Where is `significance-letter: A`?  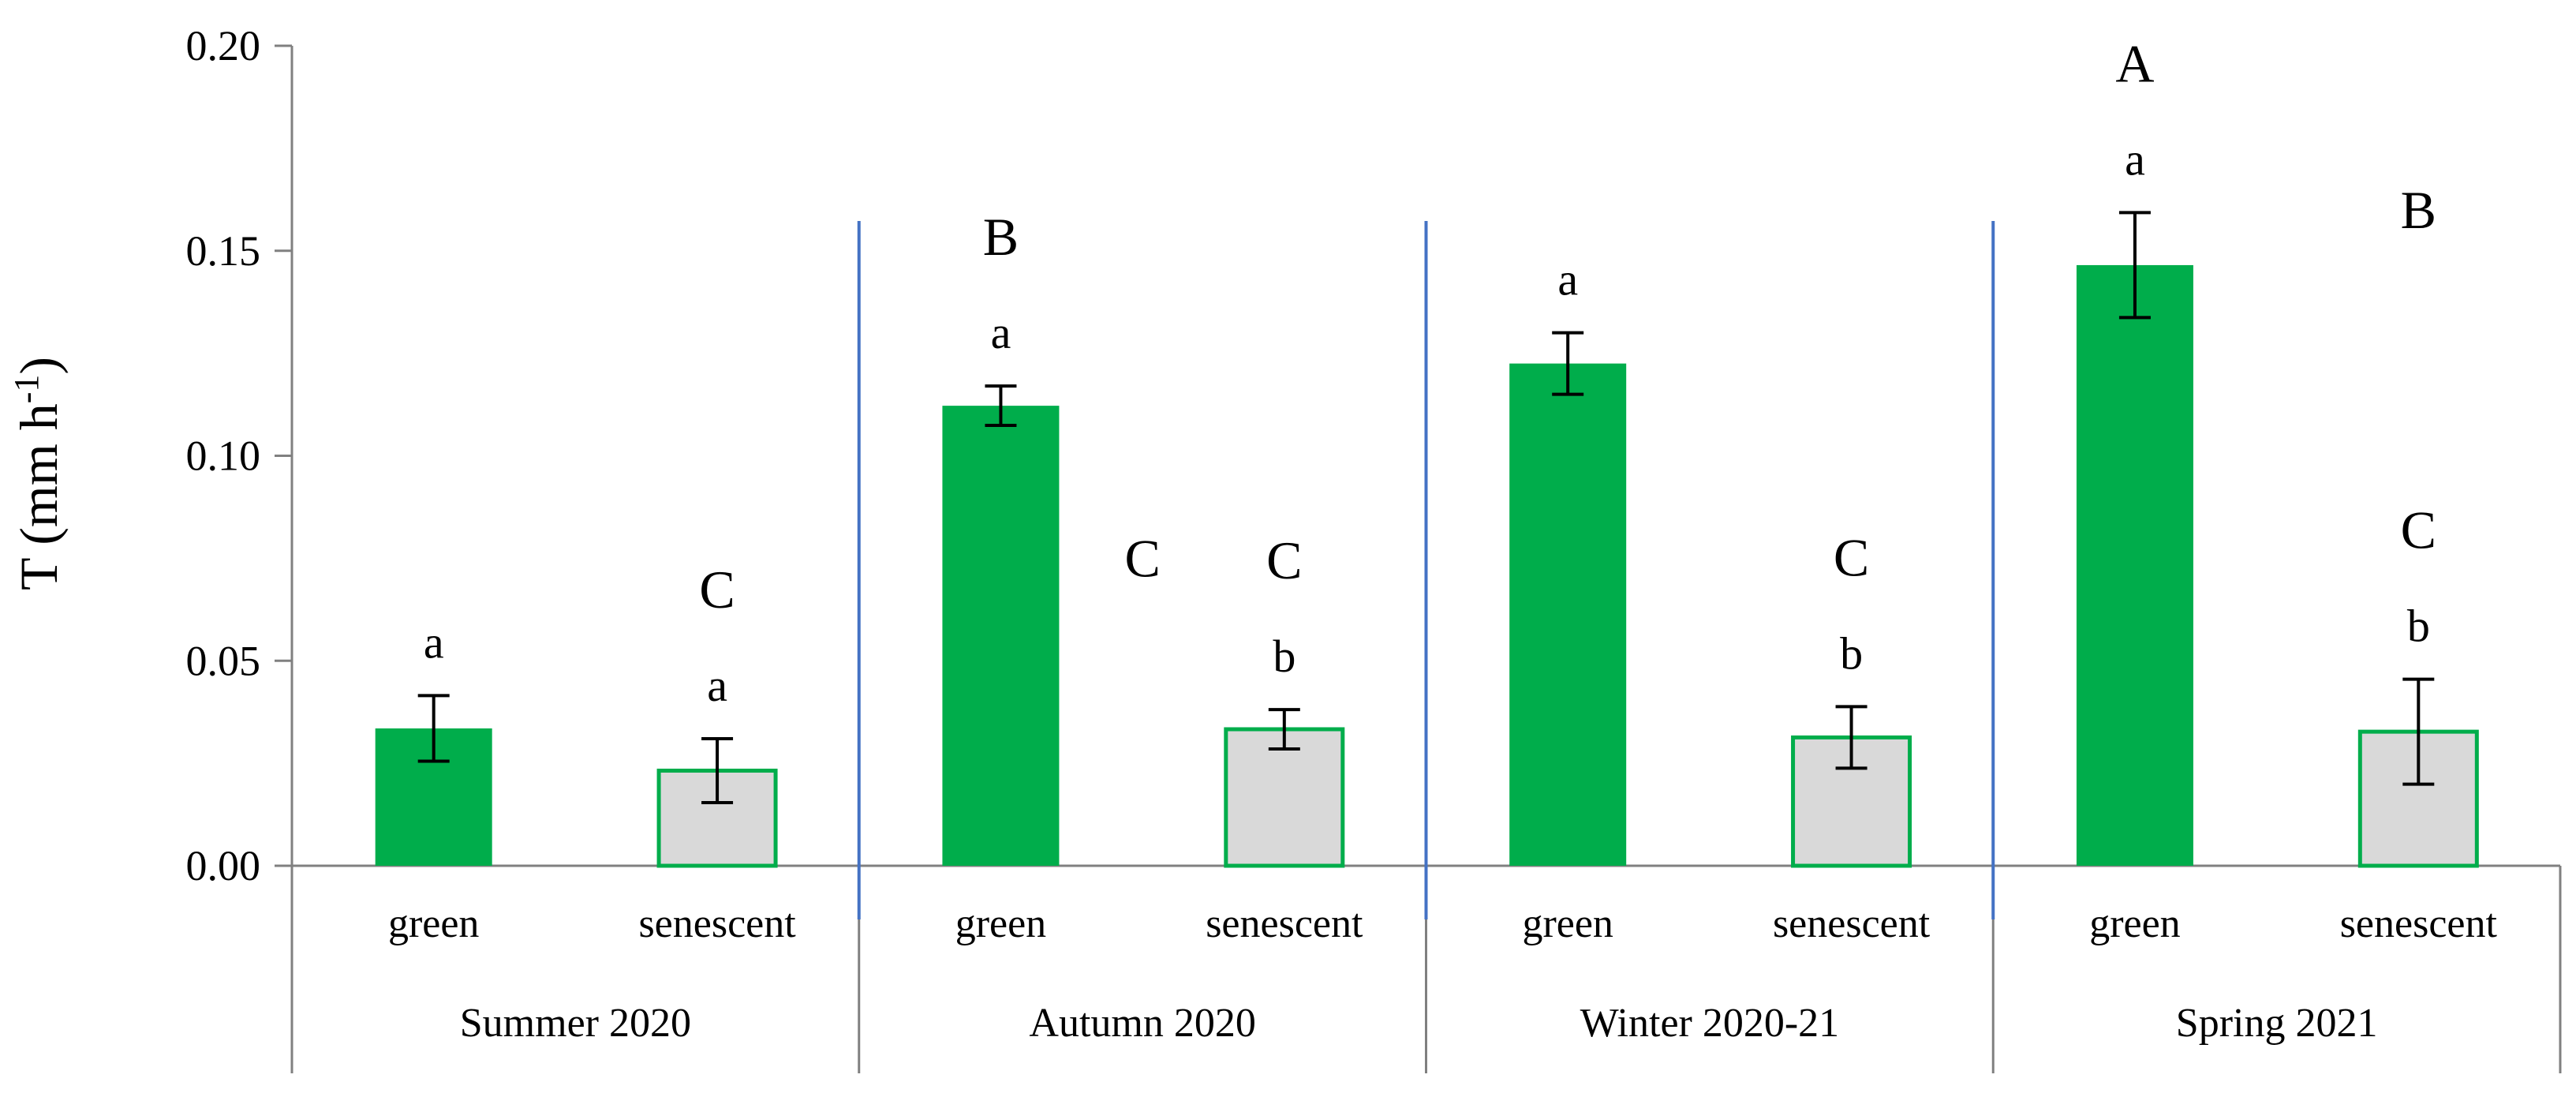 significance-letter: A is located at coordinates (2134, 63).